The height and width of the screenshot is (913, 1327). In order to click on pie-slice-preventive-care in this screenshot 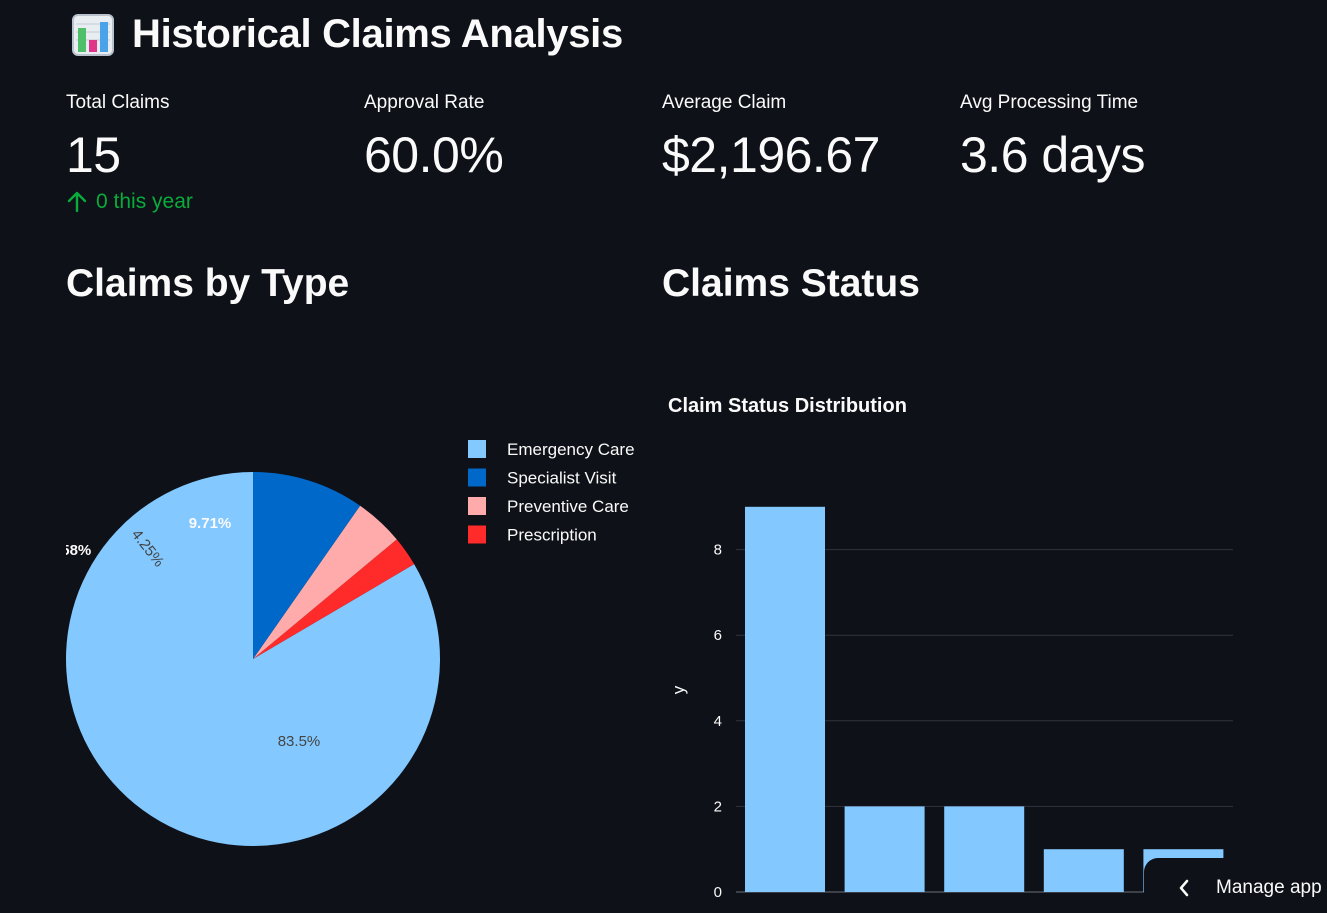, I will do `click(325, 582)`.